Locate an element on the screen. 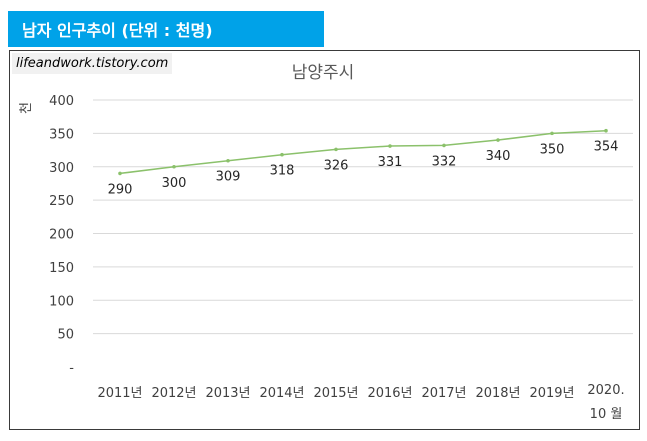 The image size is (647, 441). y-tick-label: 250 is located at coordinates (61, 201).